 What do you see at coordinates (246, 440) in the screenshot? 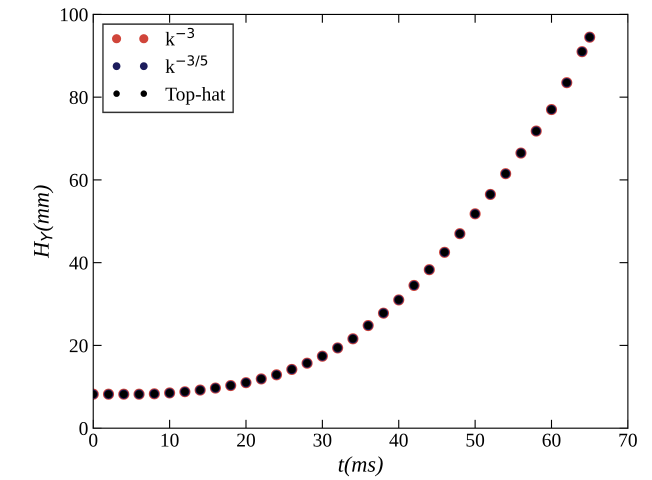
I see `x-tick-label: 20` at bounding box center [246, 440].